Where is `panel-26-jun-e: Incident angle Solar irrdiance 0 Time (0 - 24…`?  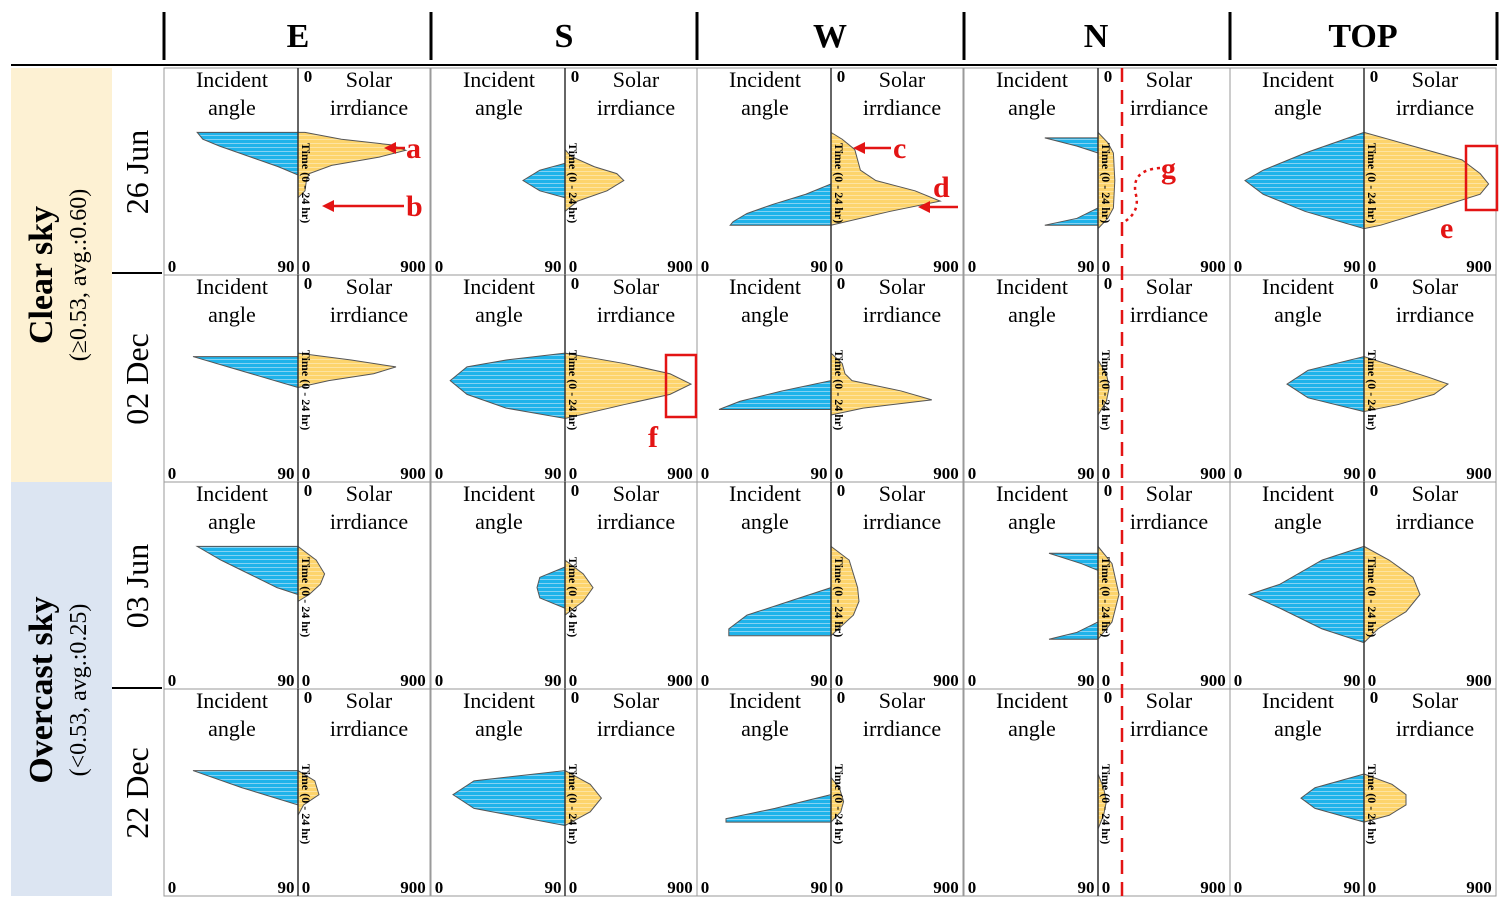 panel-26-jun-e: Incident angle Solar irrdiance 0 Time (0 - 24… is located at coordinates (297, 171).